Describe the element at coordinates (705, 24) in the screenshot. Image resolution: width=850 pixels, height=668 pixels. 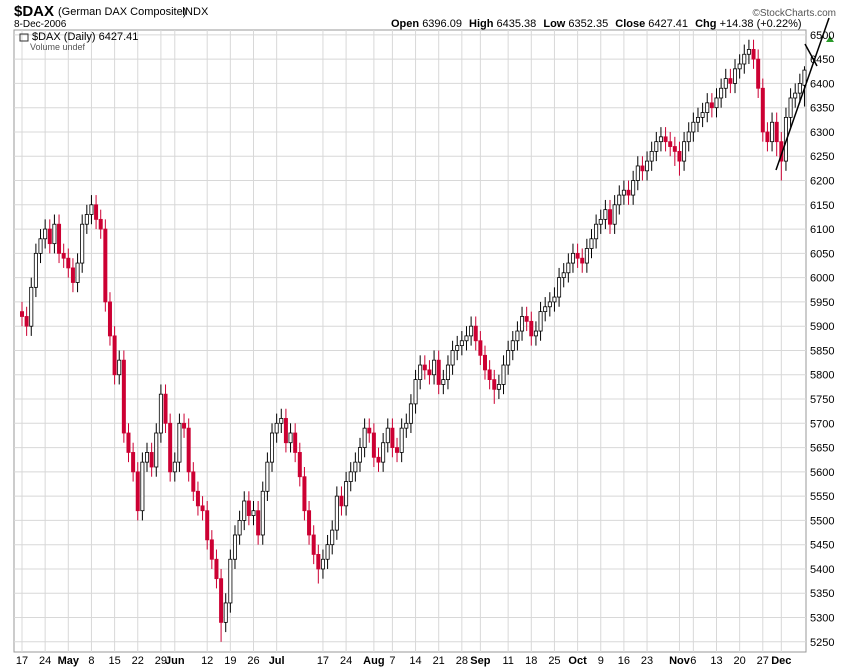
I see `change-label: Chg` at that location.